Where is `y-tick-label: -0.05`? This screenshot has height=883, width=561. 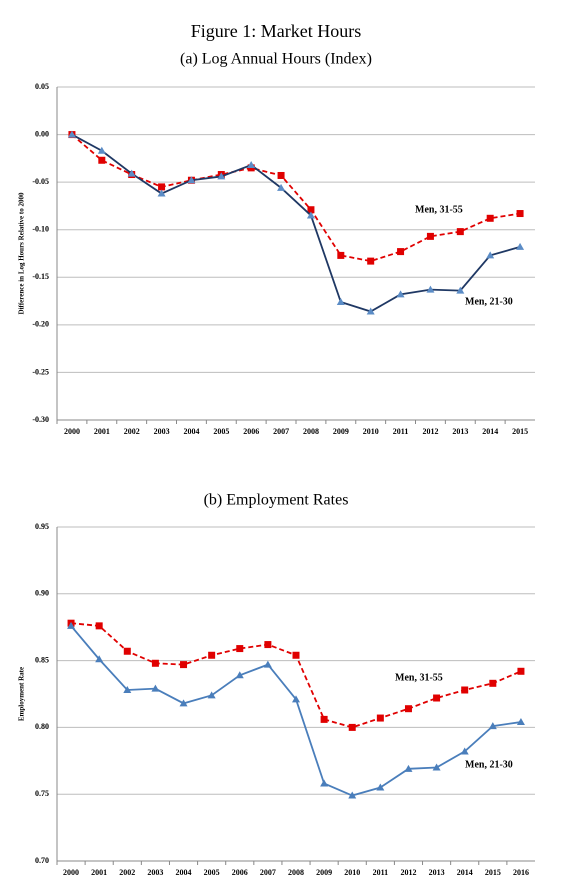
y-tick-label: -0.05 is located at coordinates (40, 181).